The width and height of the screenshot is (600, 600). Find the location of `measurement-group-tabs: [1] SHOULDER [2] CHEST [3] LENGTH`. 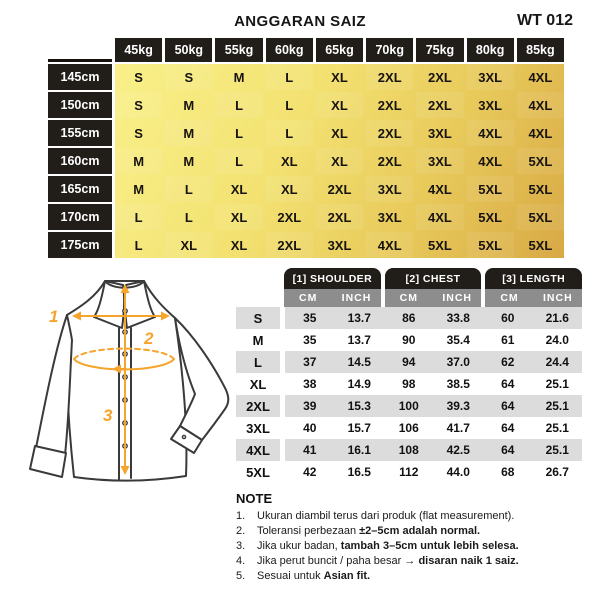

measurement-group-tabs: [1] SHOULDER [2] CHEST [3] LENGTH is located at coordinates (433, 278).